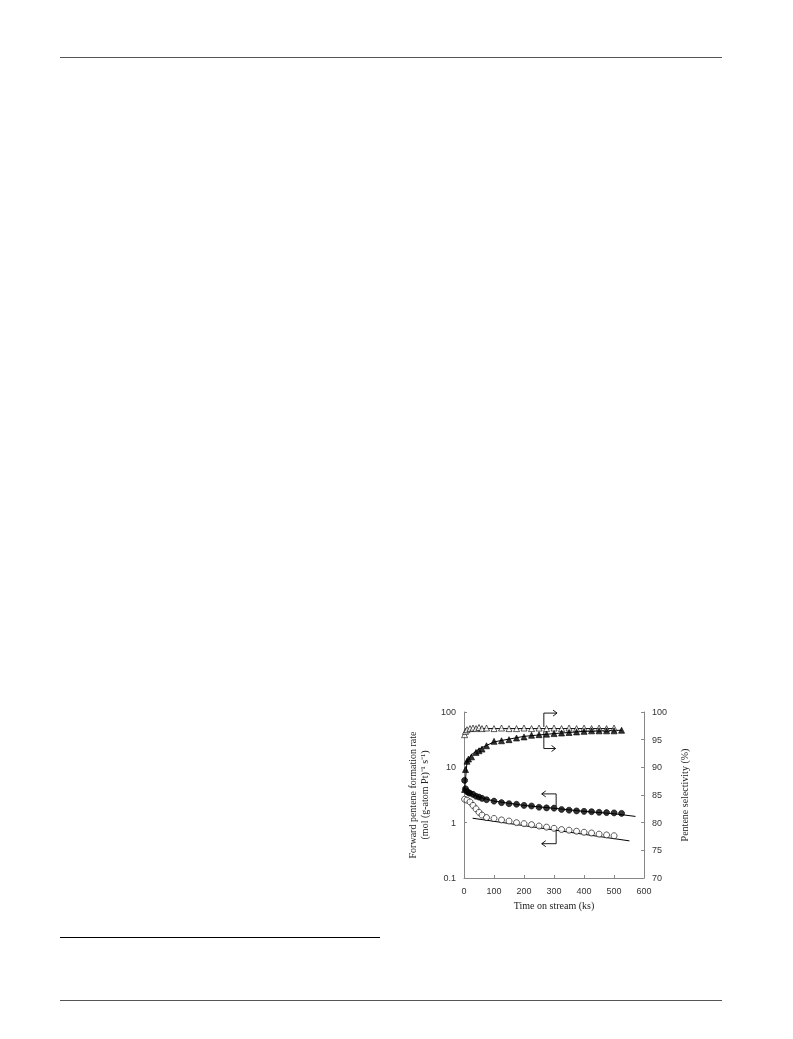 This screenshot has width=793, height=1039. What do you see at coordinates (684, 795) in the screenshot?
I see `y2-axis-title: Pentene selectivity (%)` at bounding box center [684, 795].